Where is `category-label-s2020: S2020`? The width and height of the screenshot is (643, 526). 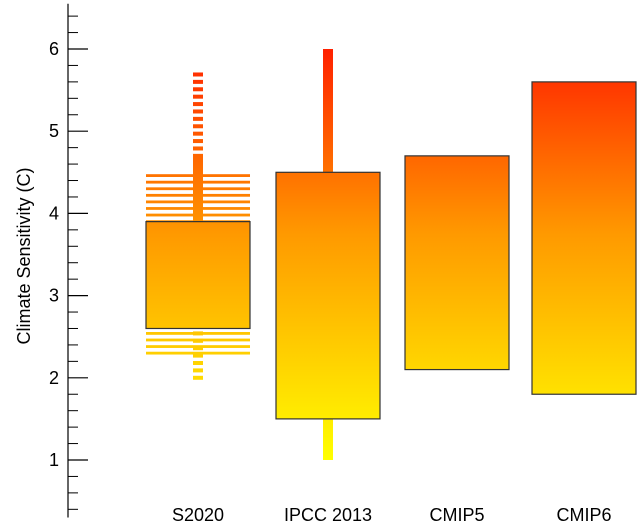 category-label-s2020: S2020 is located at coordinates (198, 515).